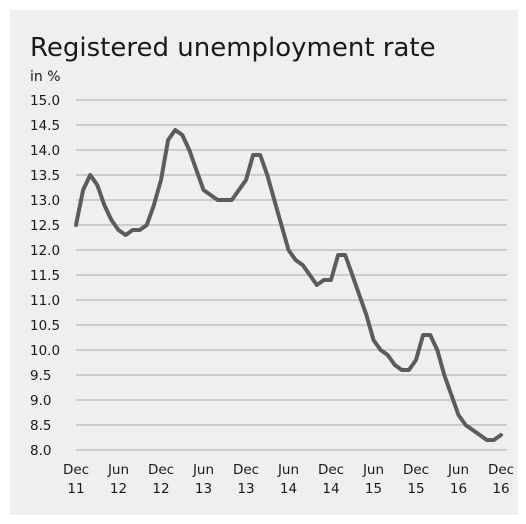 Image resolution: width=526 pixels, height=524 pixels. Describe the element at coordinates (45, 326) in the screenshot. I see `y-tick-label: 10.5` at that location.